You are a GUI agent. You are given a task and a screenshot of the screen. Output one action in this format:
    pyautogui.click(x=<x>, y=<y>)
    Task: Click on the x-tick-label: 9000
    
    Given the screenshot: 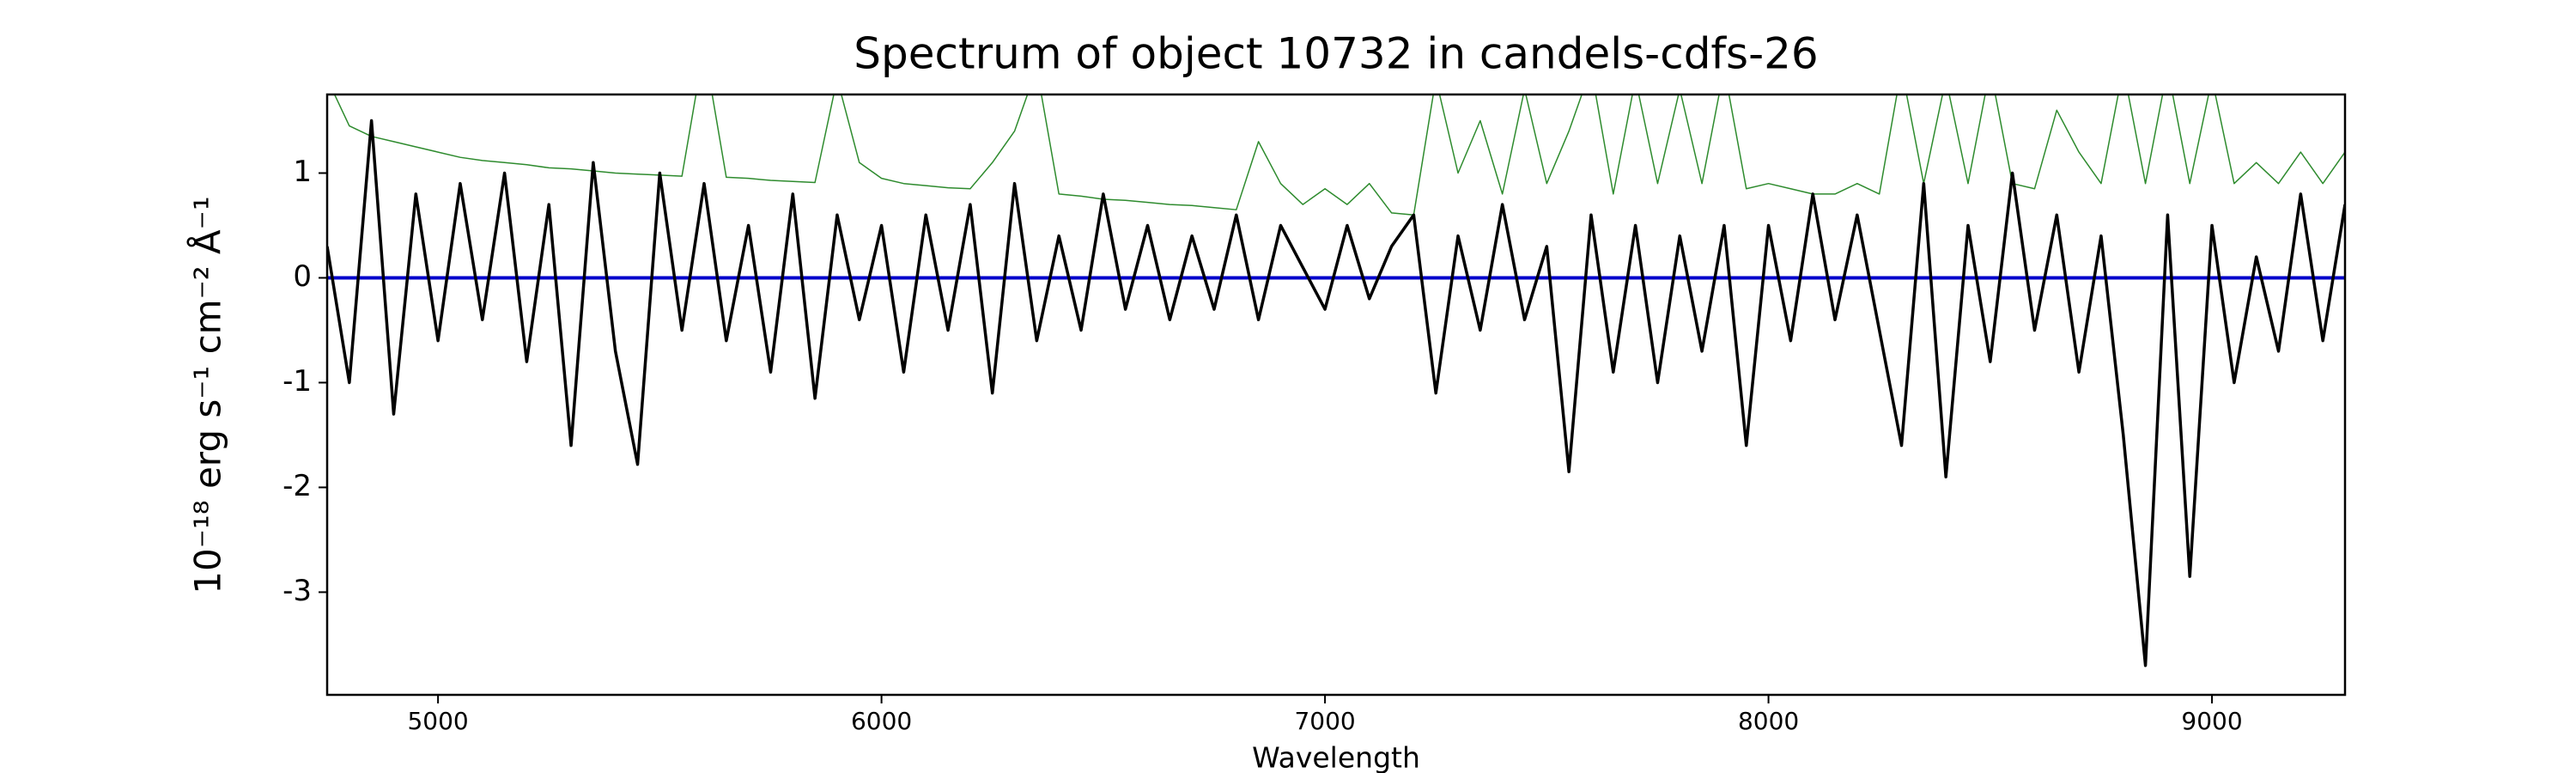 What is the action you would take?
    pyautogui.click(x=2211, y=721)
    